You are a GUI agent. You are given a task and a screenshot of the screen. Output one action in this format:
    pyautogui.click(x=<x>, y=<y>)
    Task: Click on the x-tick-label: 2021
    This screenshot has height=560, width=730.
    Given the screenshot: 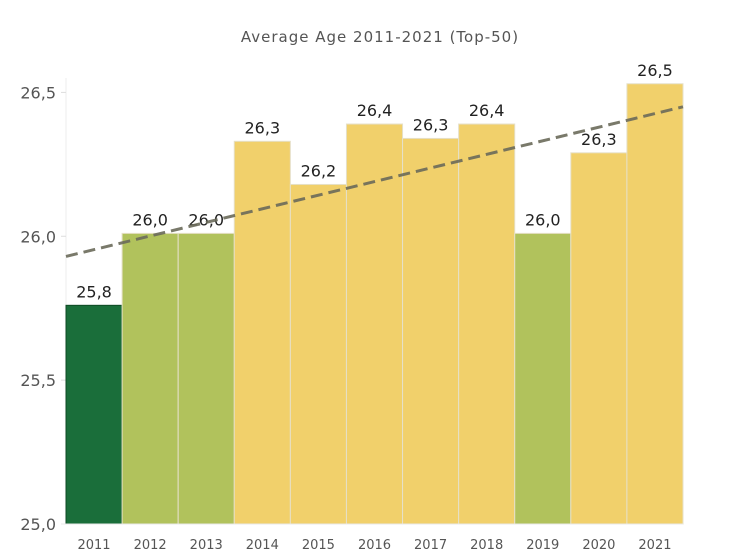 What is the action you would take?
    pyautogui.click(x=654, y=545)
    